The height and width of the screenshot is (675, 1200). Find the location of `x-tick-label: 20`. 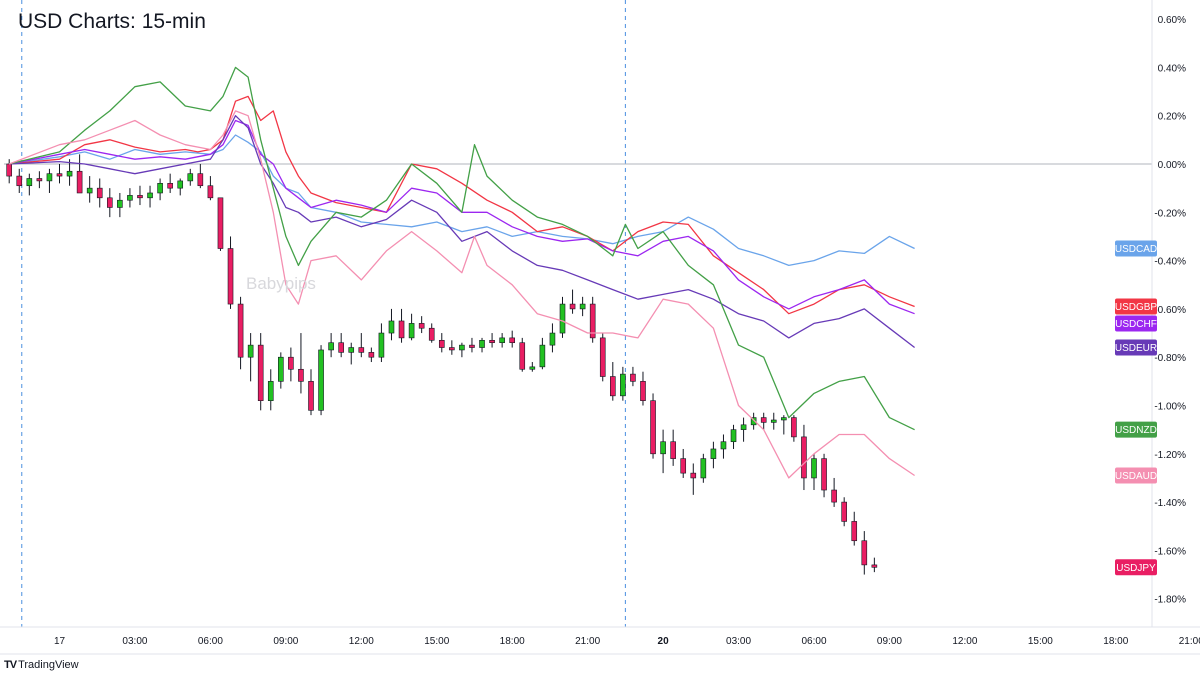

x-tick-label: 20 is located at coordinates (664, 641).